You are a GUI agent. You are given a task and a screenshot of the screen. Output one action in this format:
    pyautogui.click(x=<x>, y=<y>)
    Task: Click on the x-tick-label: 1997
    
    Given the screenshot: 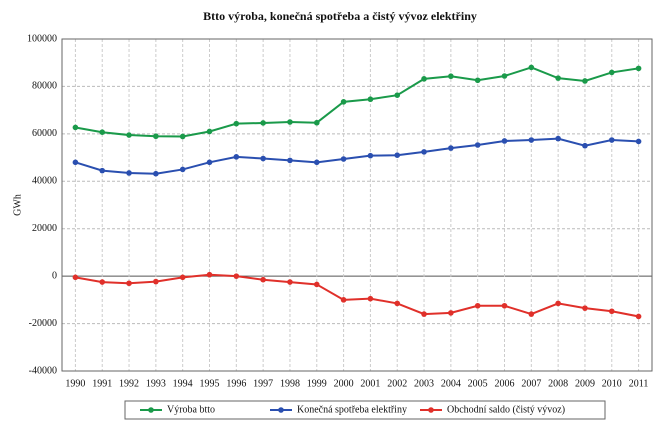 What is the action you would take?
    pyautogui.click(x=263, y=383)
    